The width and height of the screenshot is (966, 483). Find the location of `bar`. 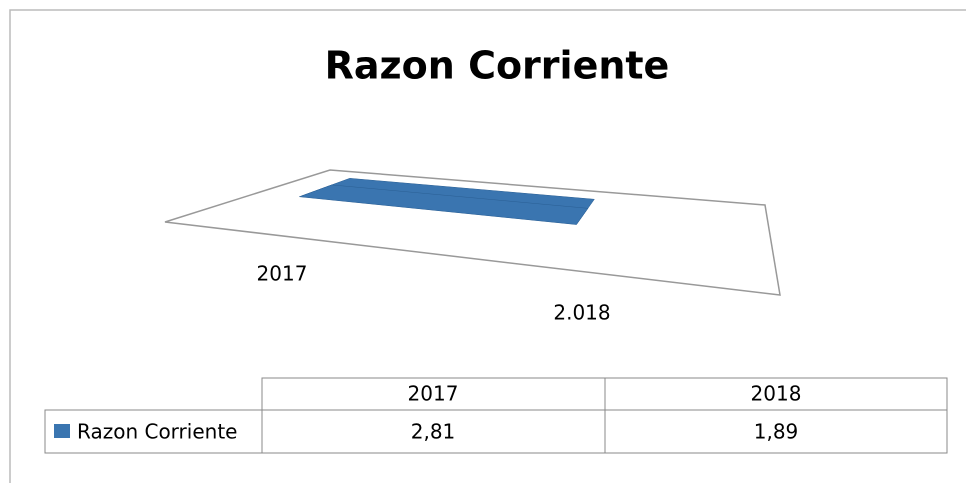

bar is located at coordinates (444, 204).